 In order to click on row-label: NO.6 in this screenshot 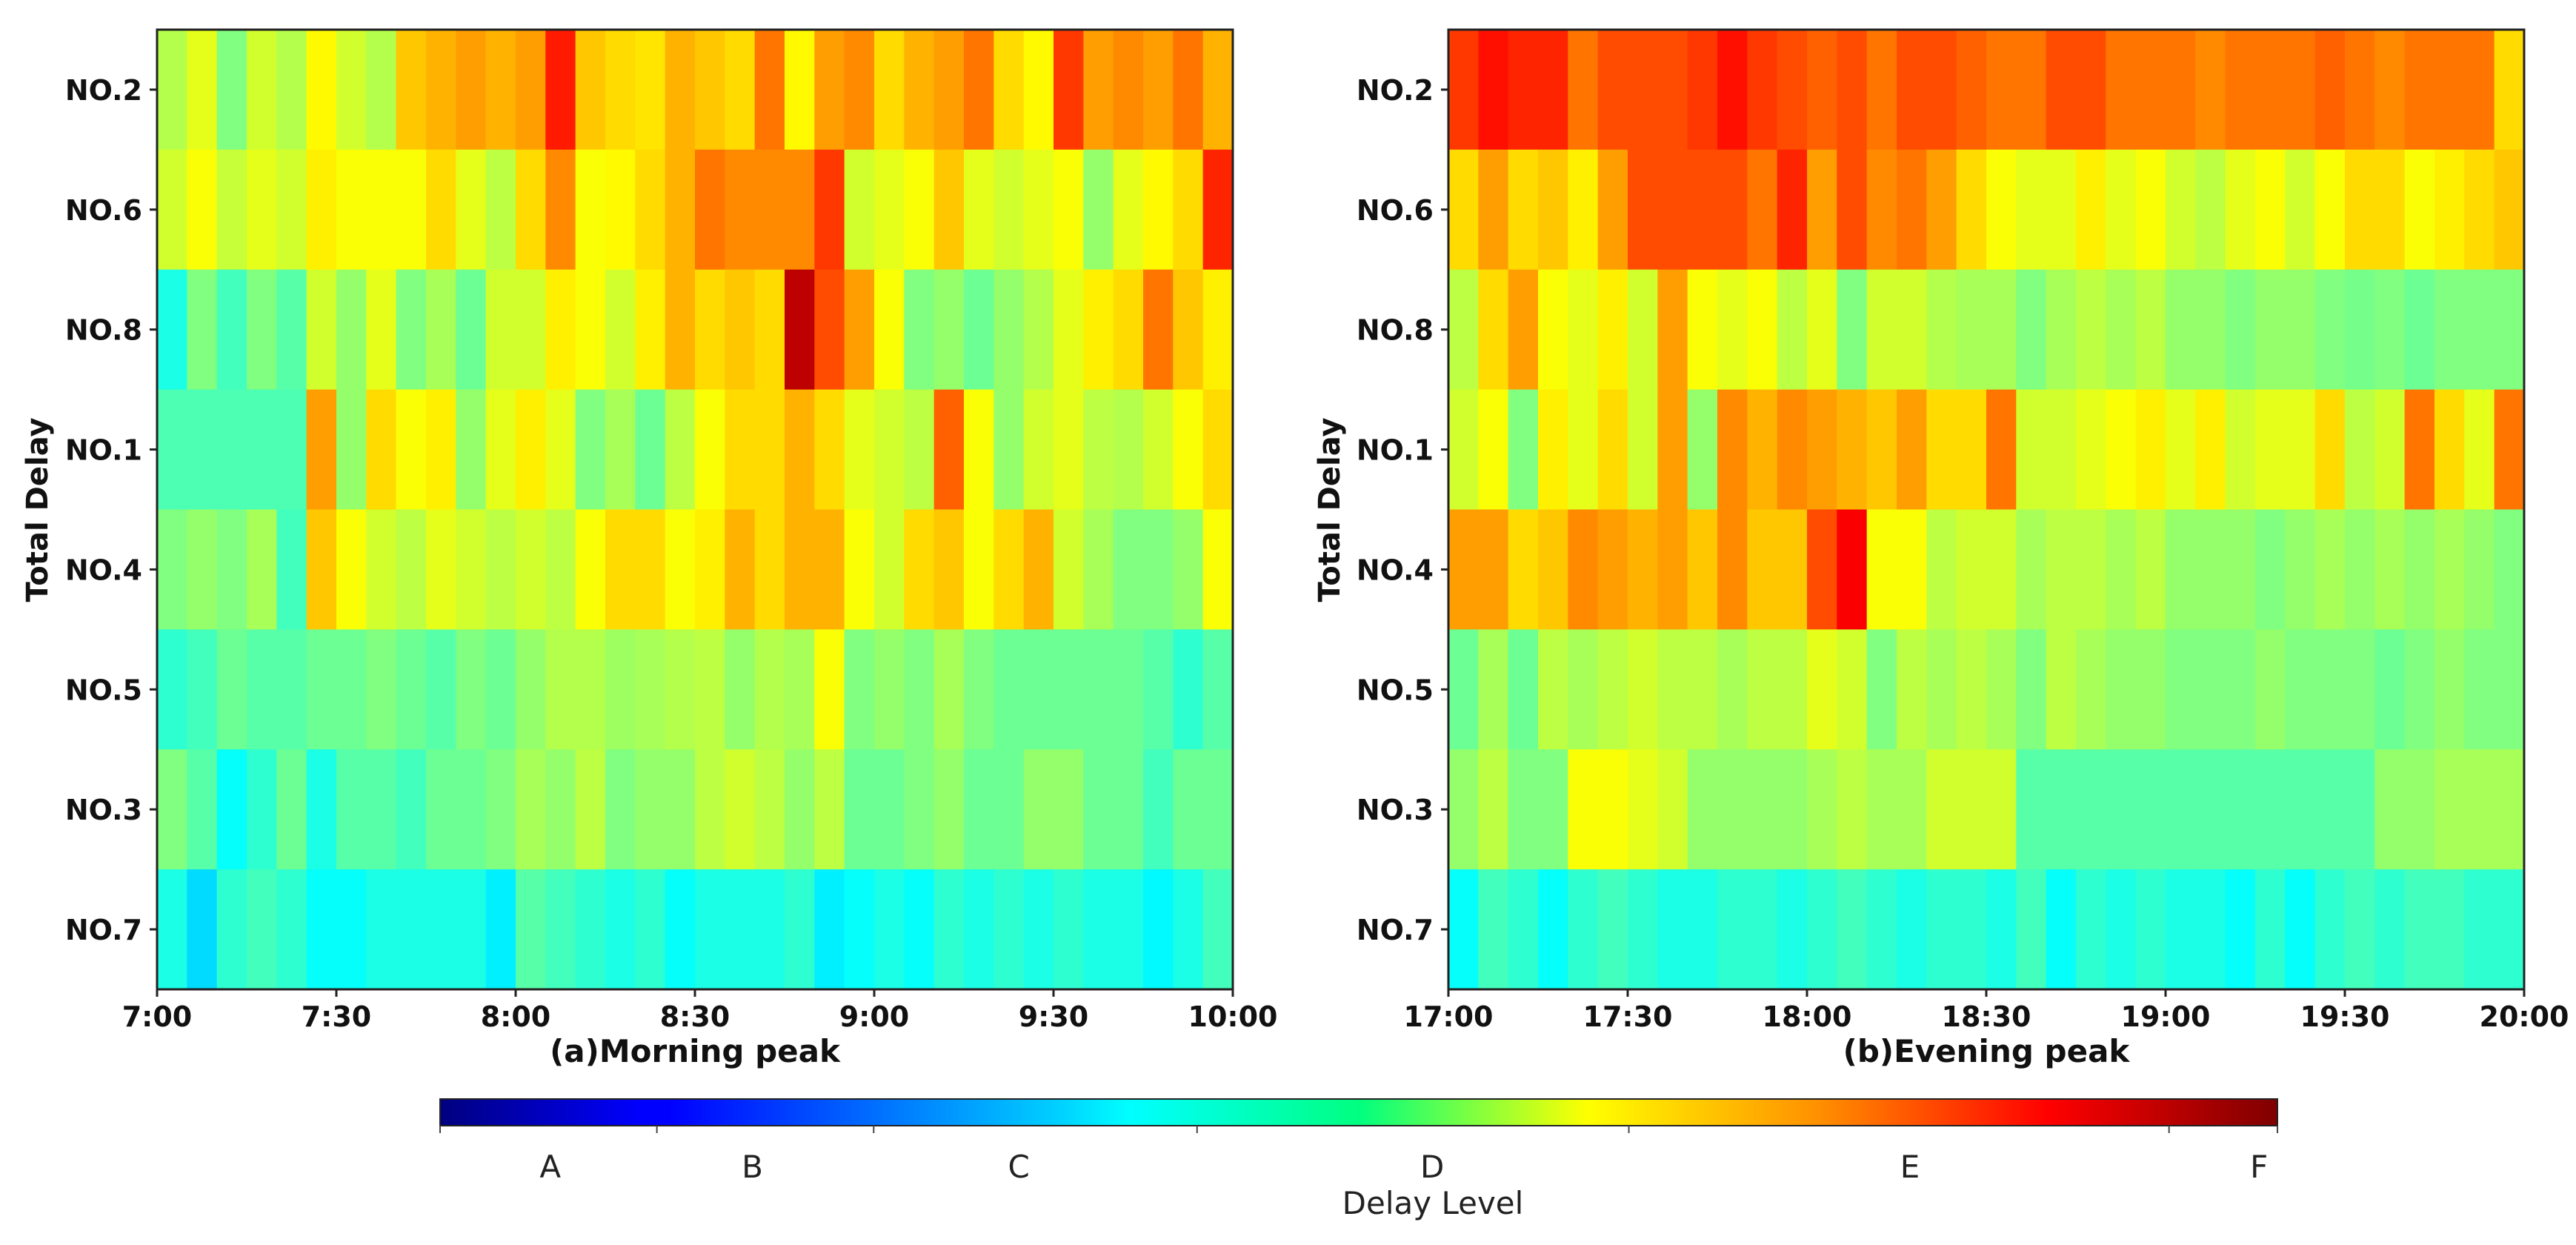, I will do `click(103, 210)`.